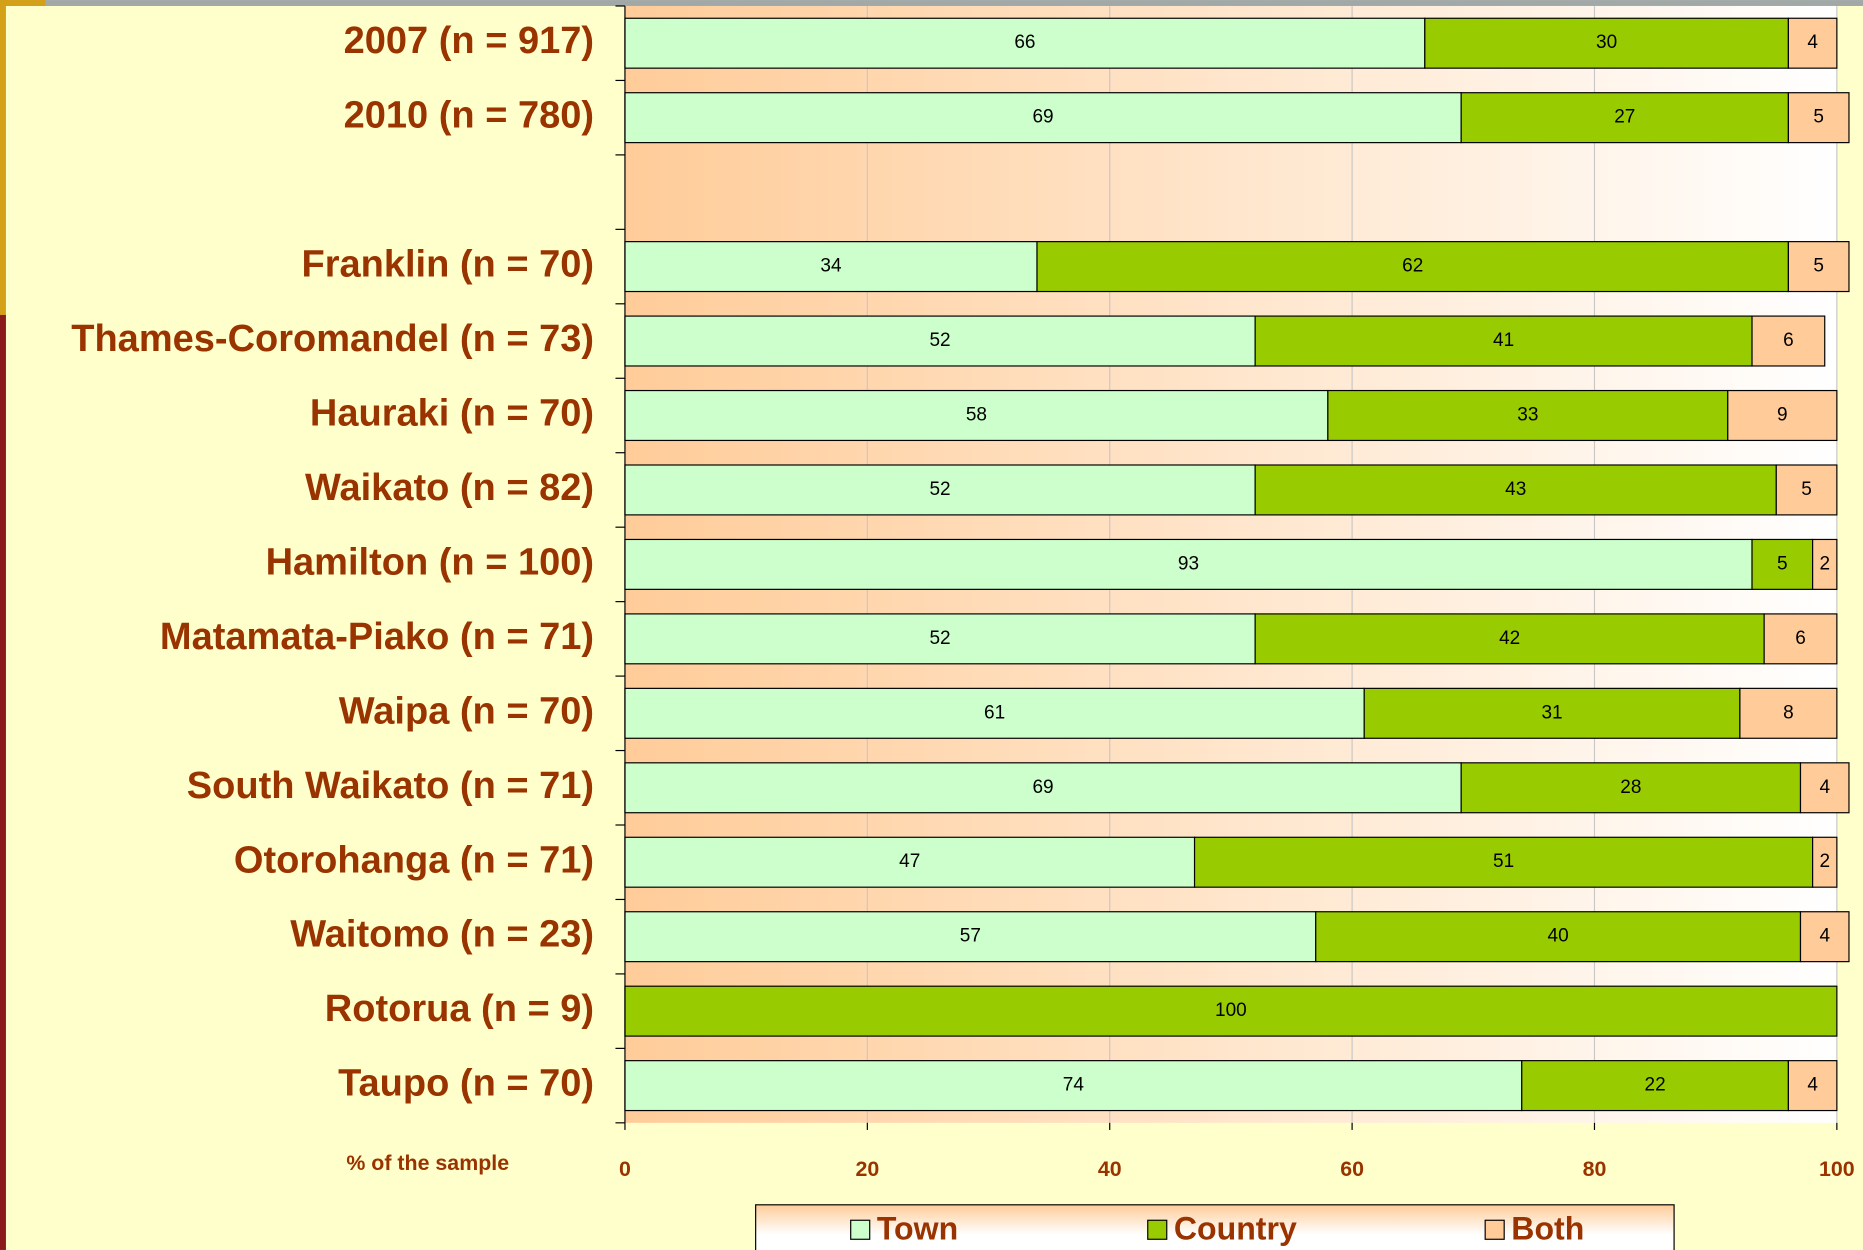 Image resolution: width=1863 pixels, height=1250 pixels. I want to click on legend-label: Both, so click(1547, 1228).